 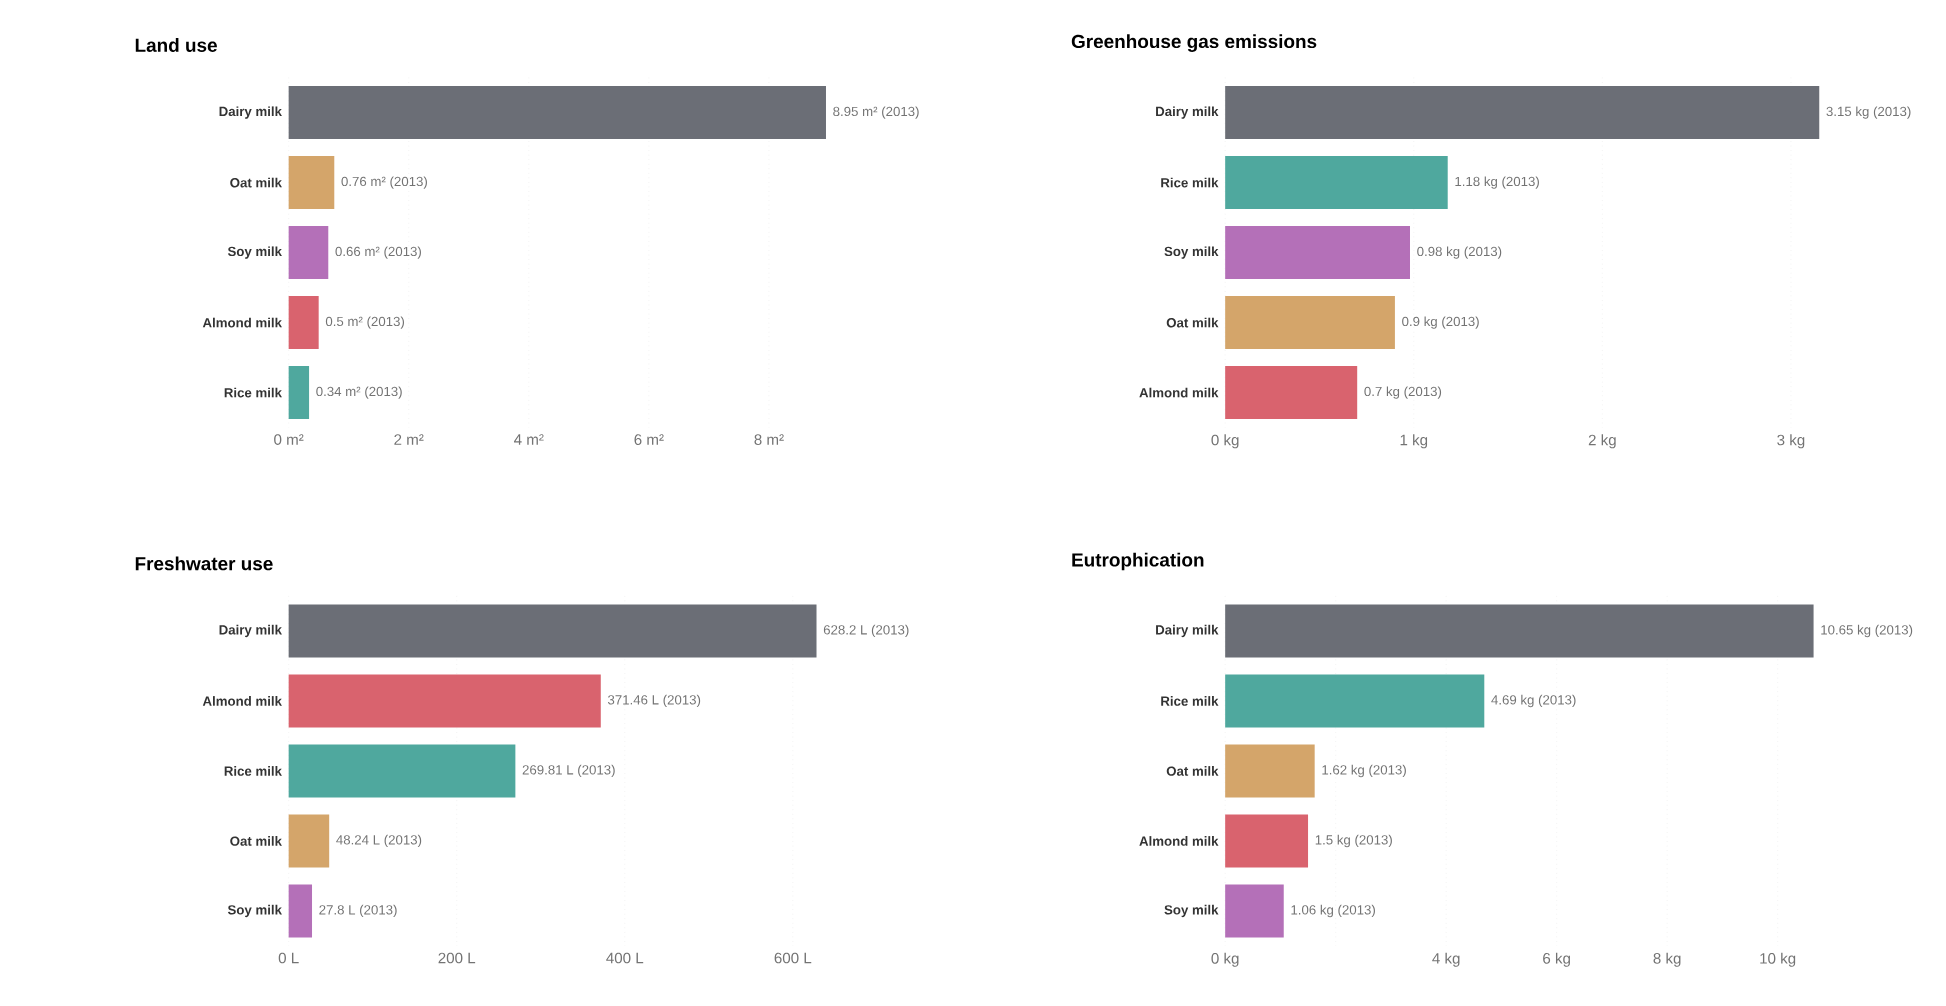 I want to click on chart-title: Land use, so click(x=176, y=44).